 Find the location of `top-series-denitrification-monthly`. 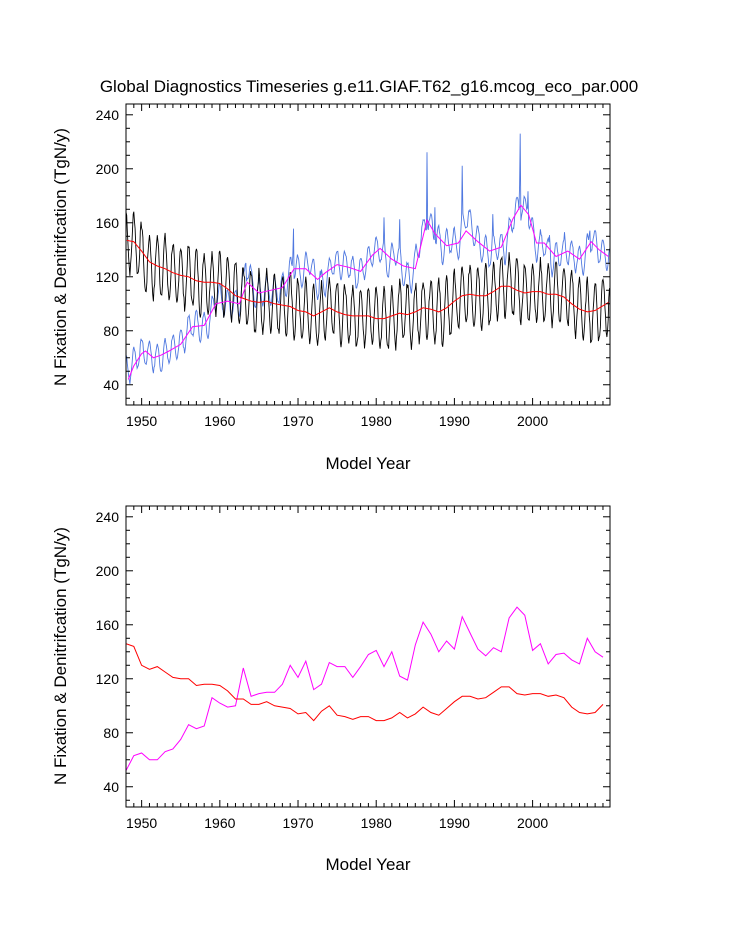

top-series-denitrification-monthly is located at coordinates (368, 281).